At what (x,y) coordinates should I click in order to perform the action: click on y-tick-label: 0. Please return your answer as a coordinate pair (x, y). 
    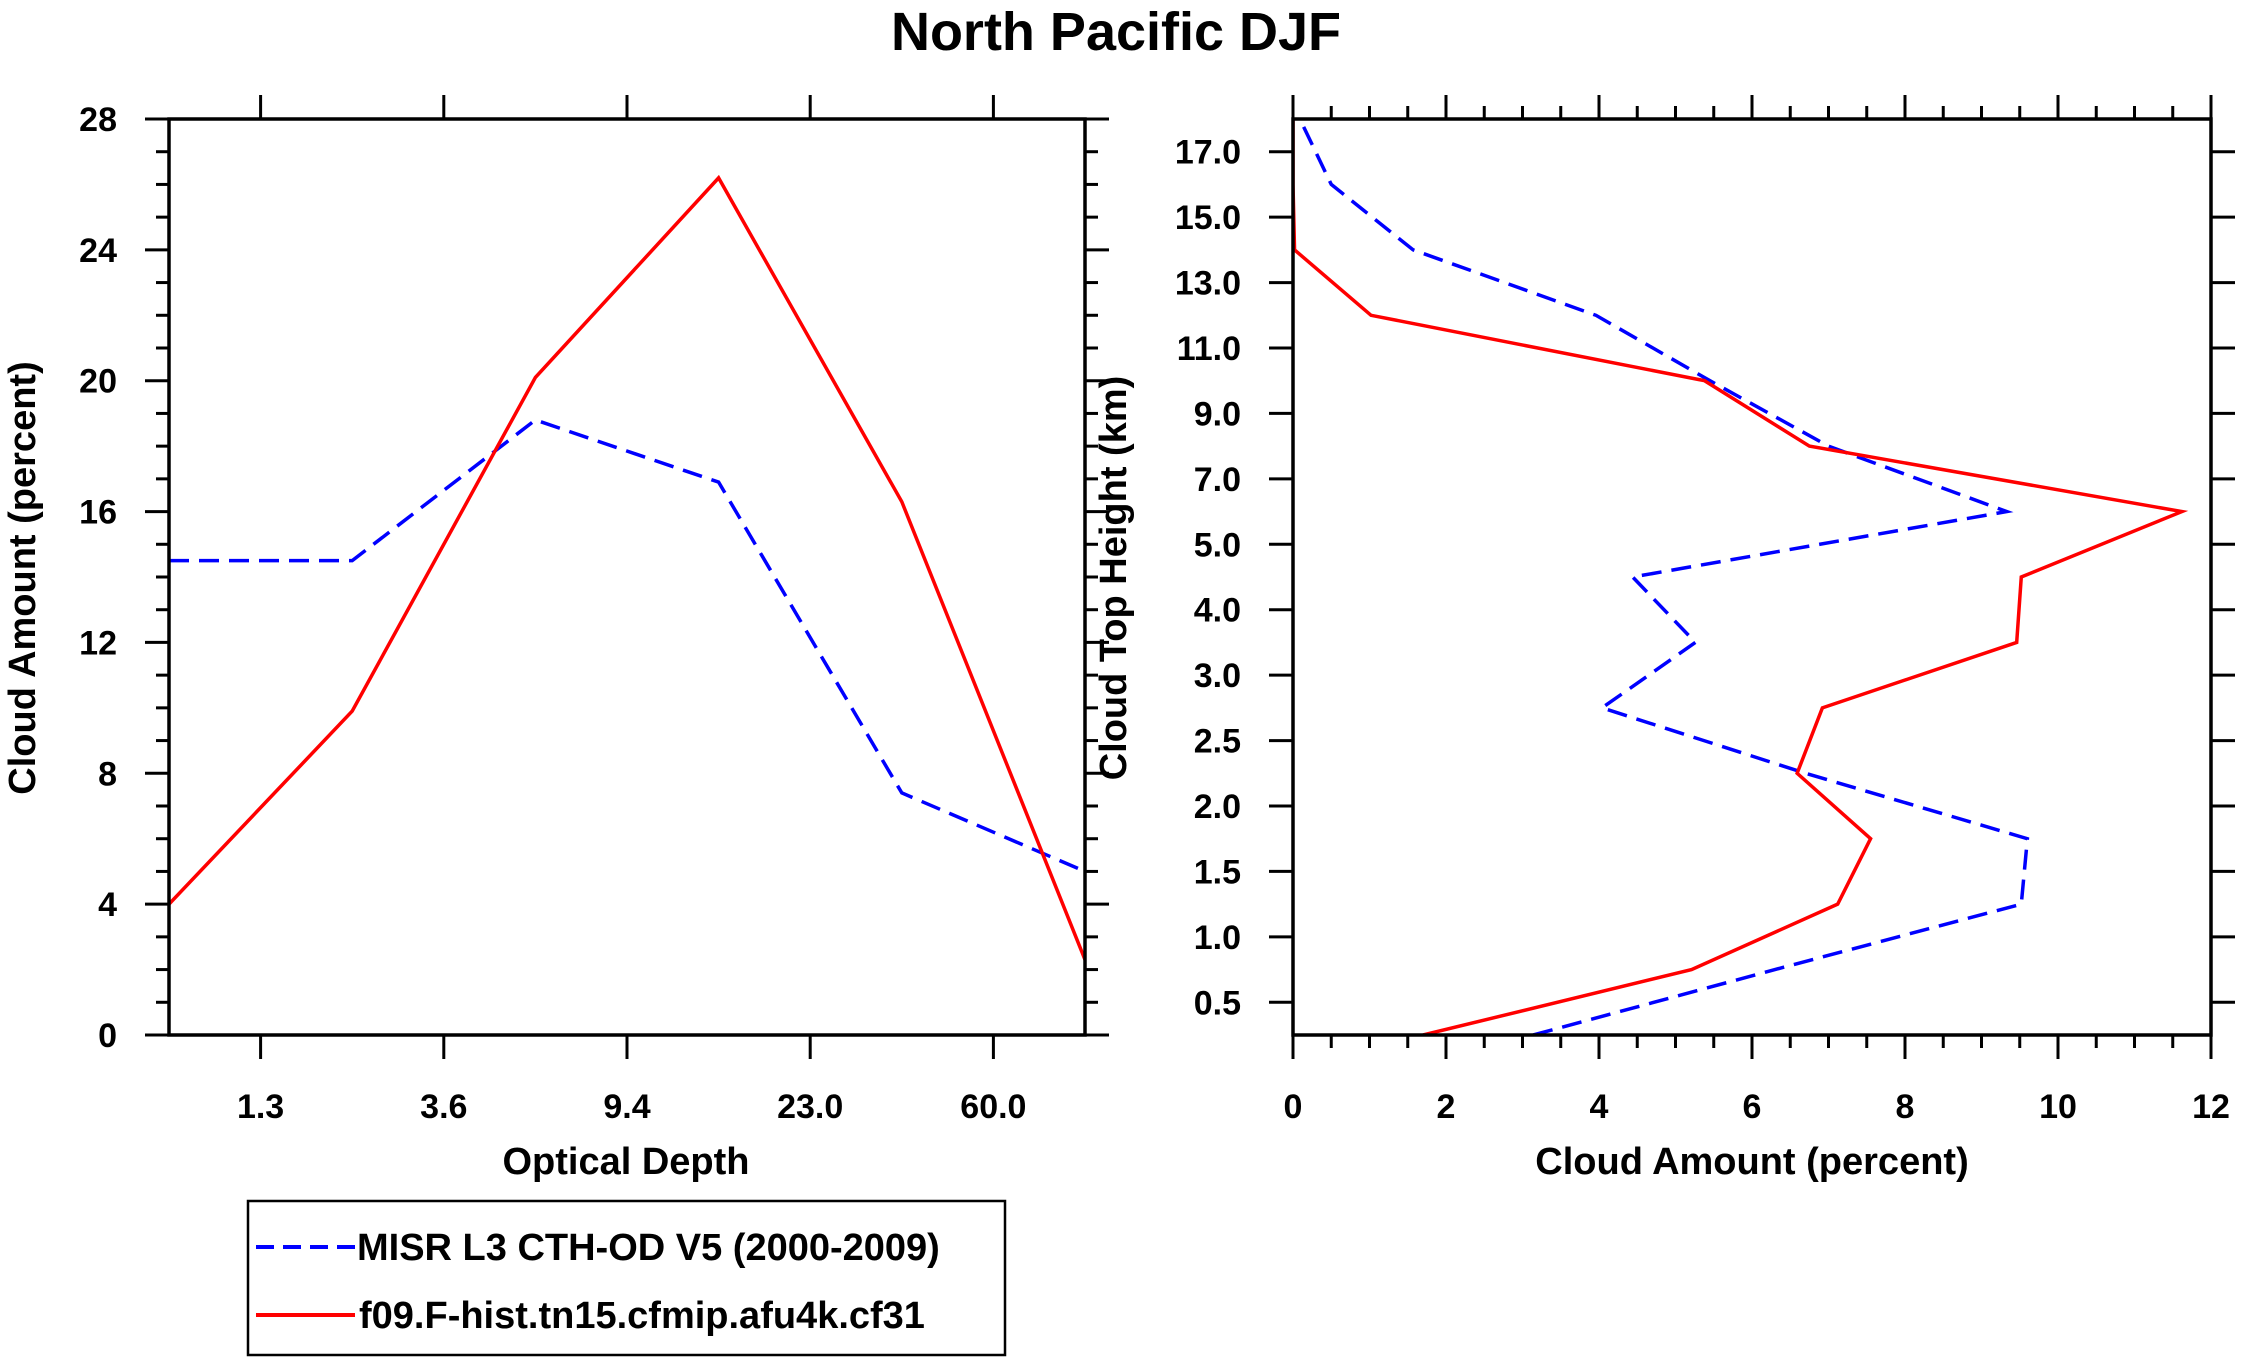
    Looking at the image, I should click on (107, 1036).